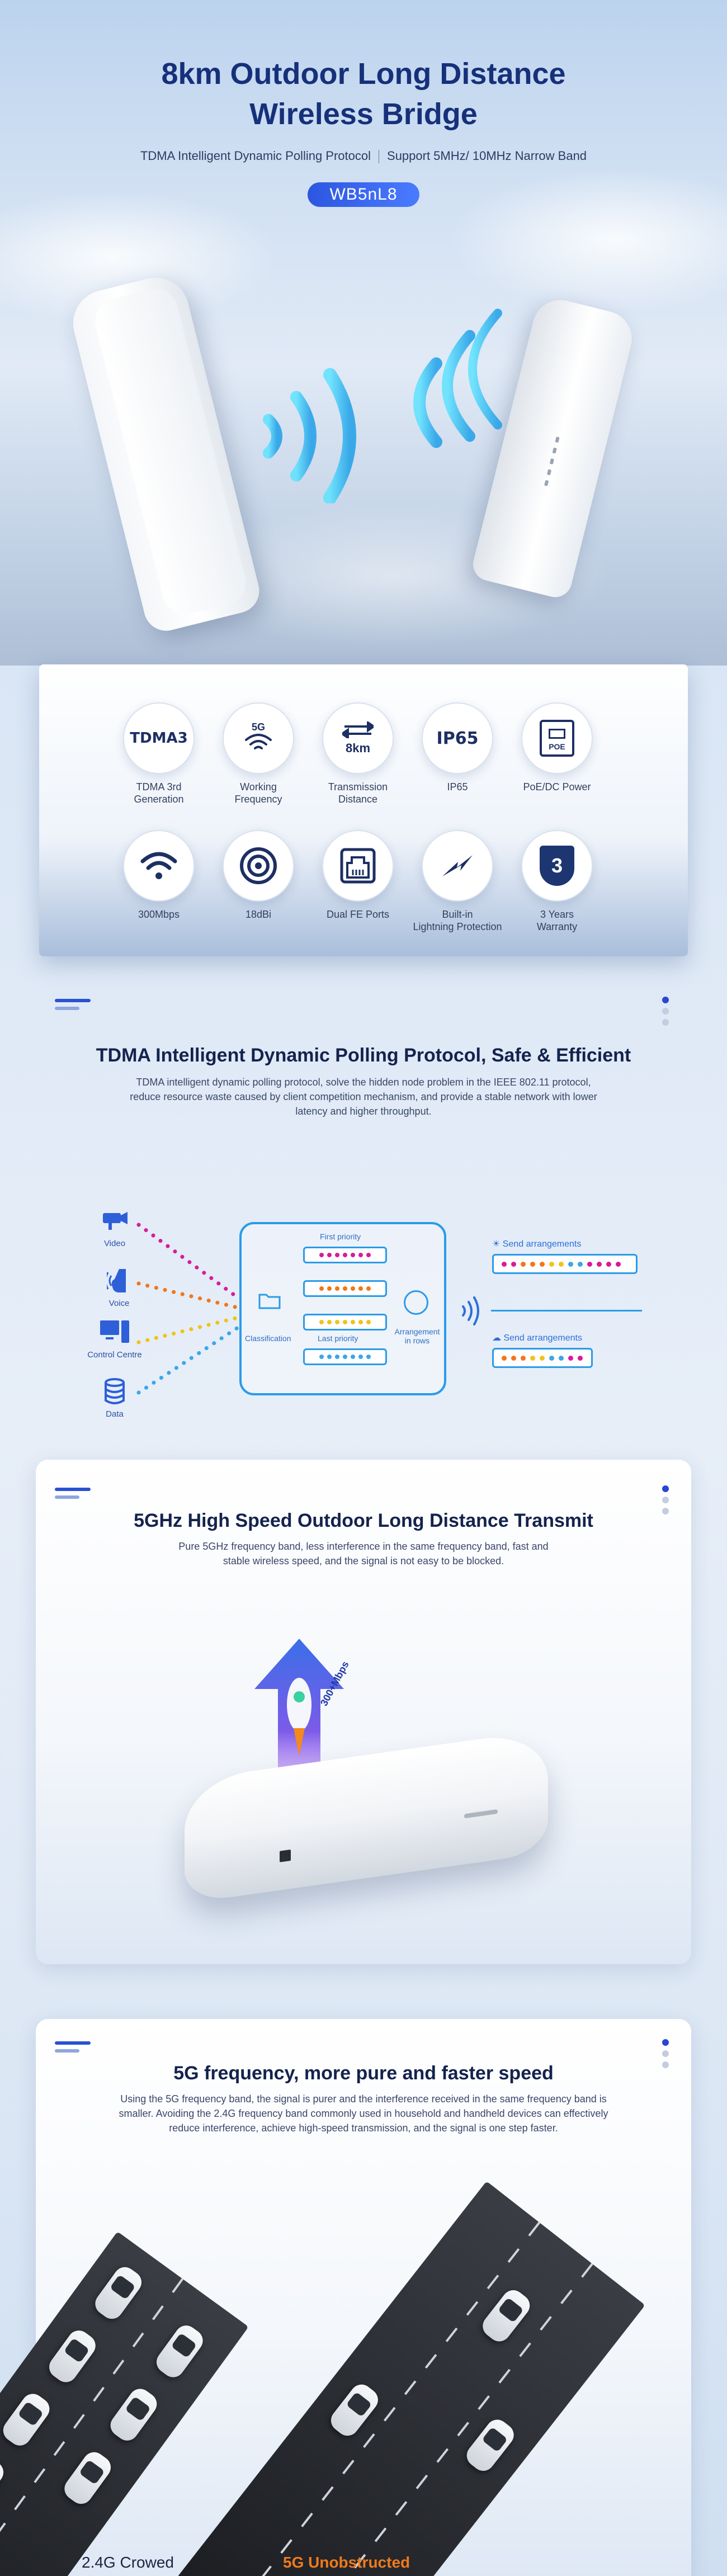 This screenshot has width=727, height=2576. What do you see at coordinates (358, 914) in the screenshot?
I see `feature-label: Dual FE Ports` at bounding box center [358, 914].